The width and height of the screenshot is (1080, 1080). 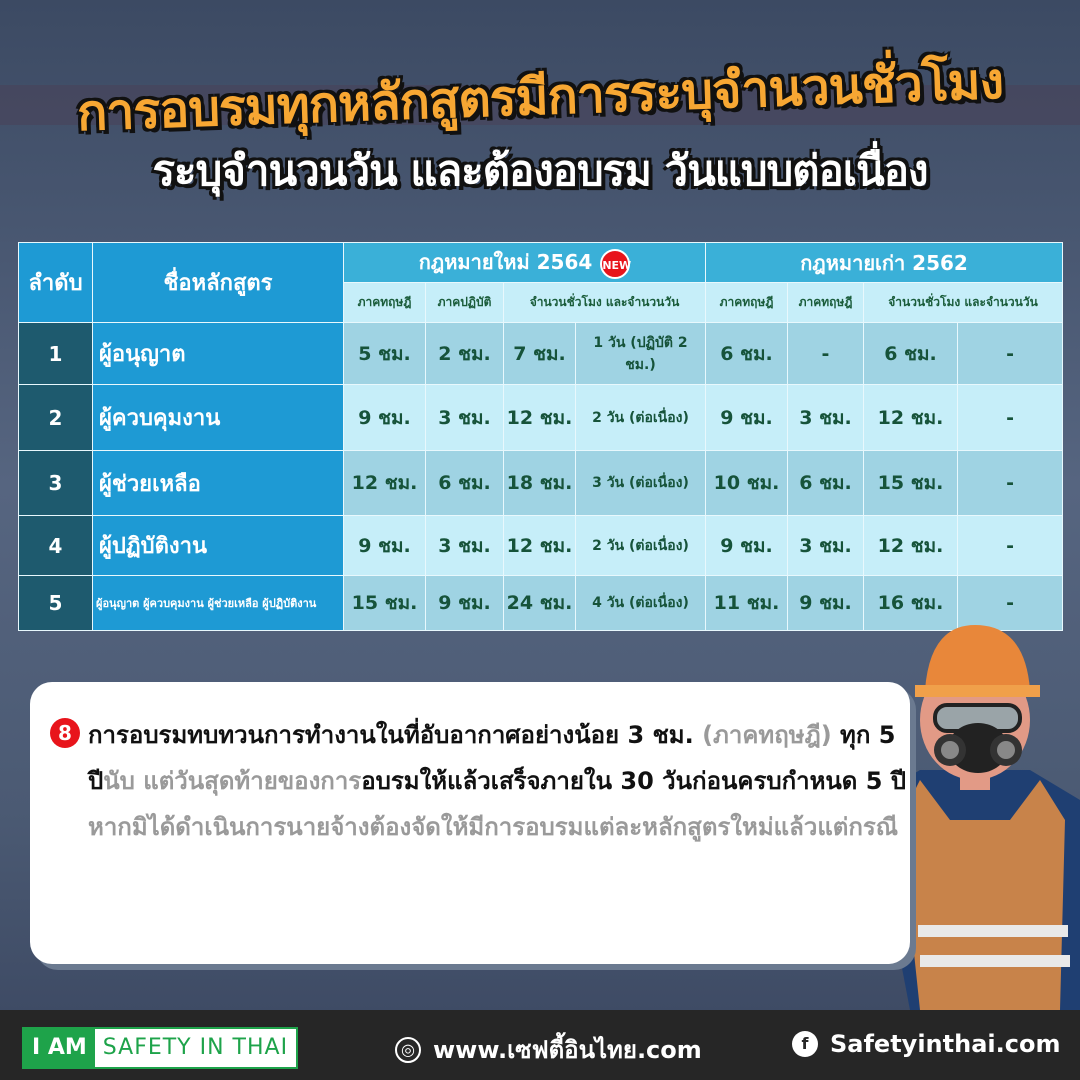 I want to click on website-text: www.เซฟตี้อินไทย.com, so click(x=567, y=1050).